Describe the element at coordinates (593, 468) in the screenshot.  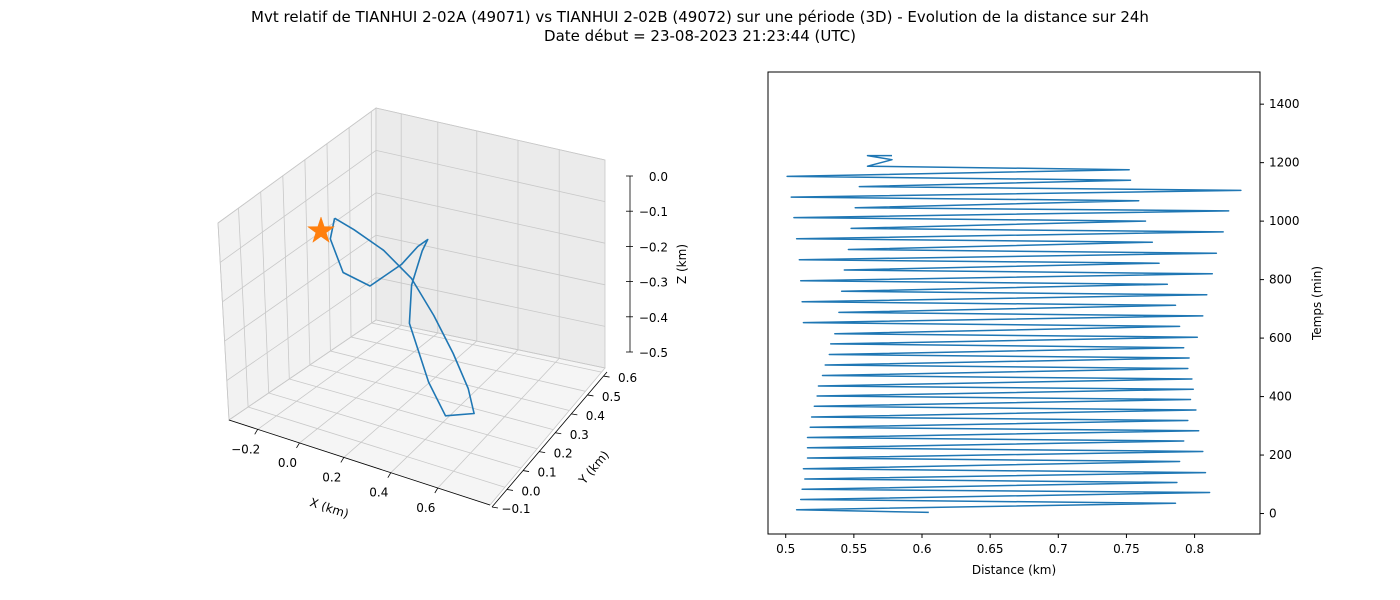
I see `y-axis-label: Y (km)` at that location.